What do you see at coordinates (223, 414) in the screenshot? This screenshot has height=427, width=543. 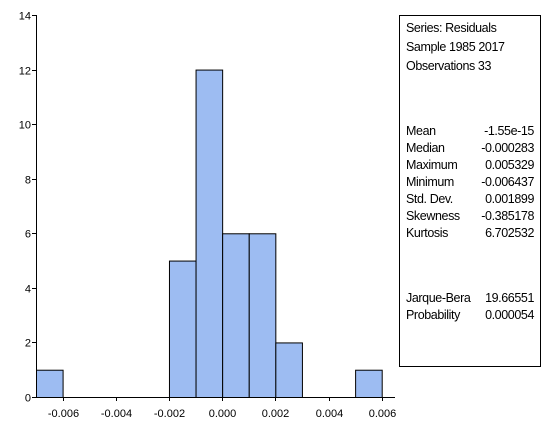 I see `x-tick-label: 0.000` at bounding box center [223, 414].